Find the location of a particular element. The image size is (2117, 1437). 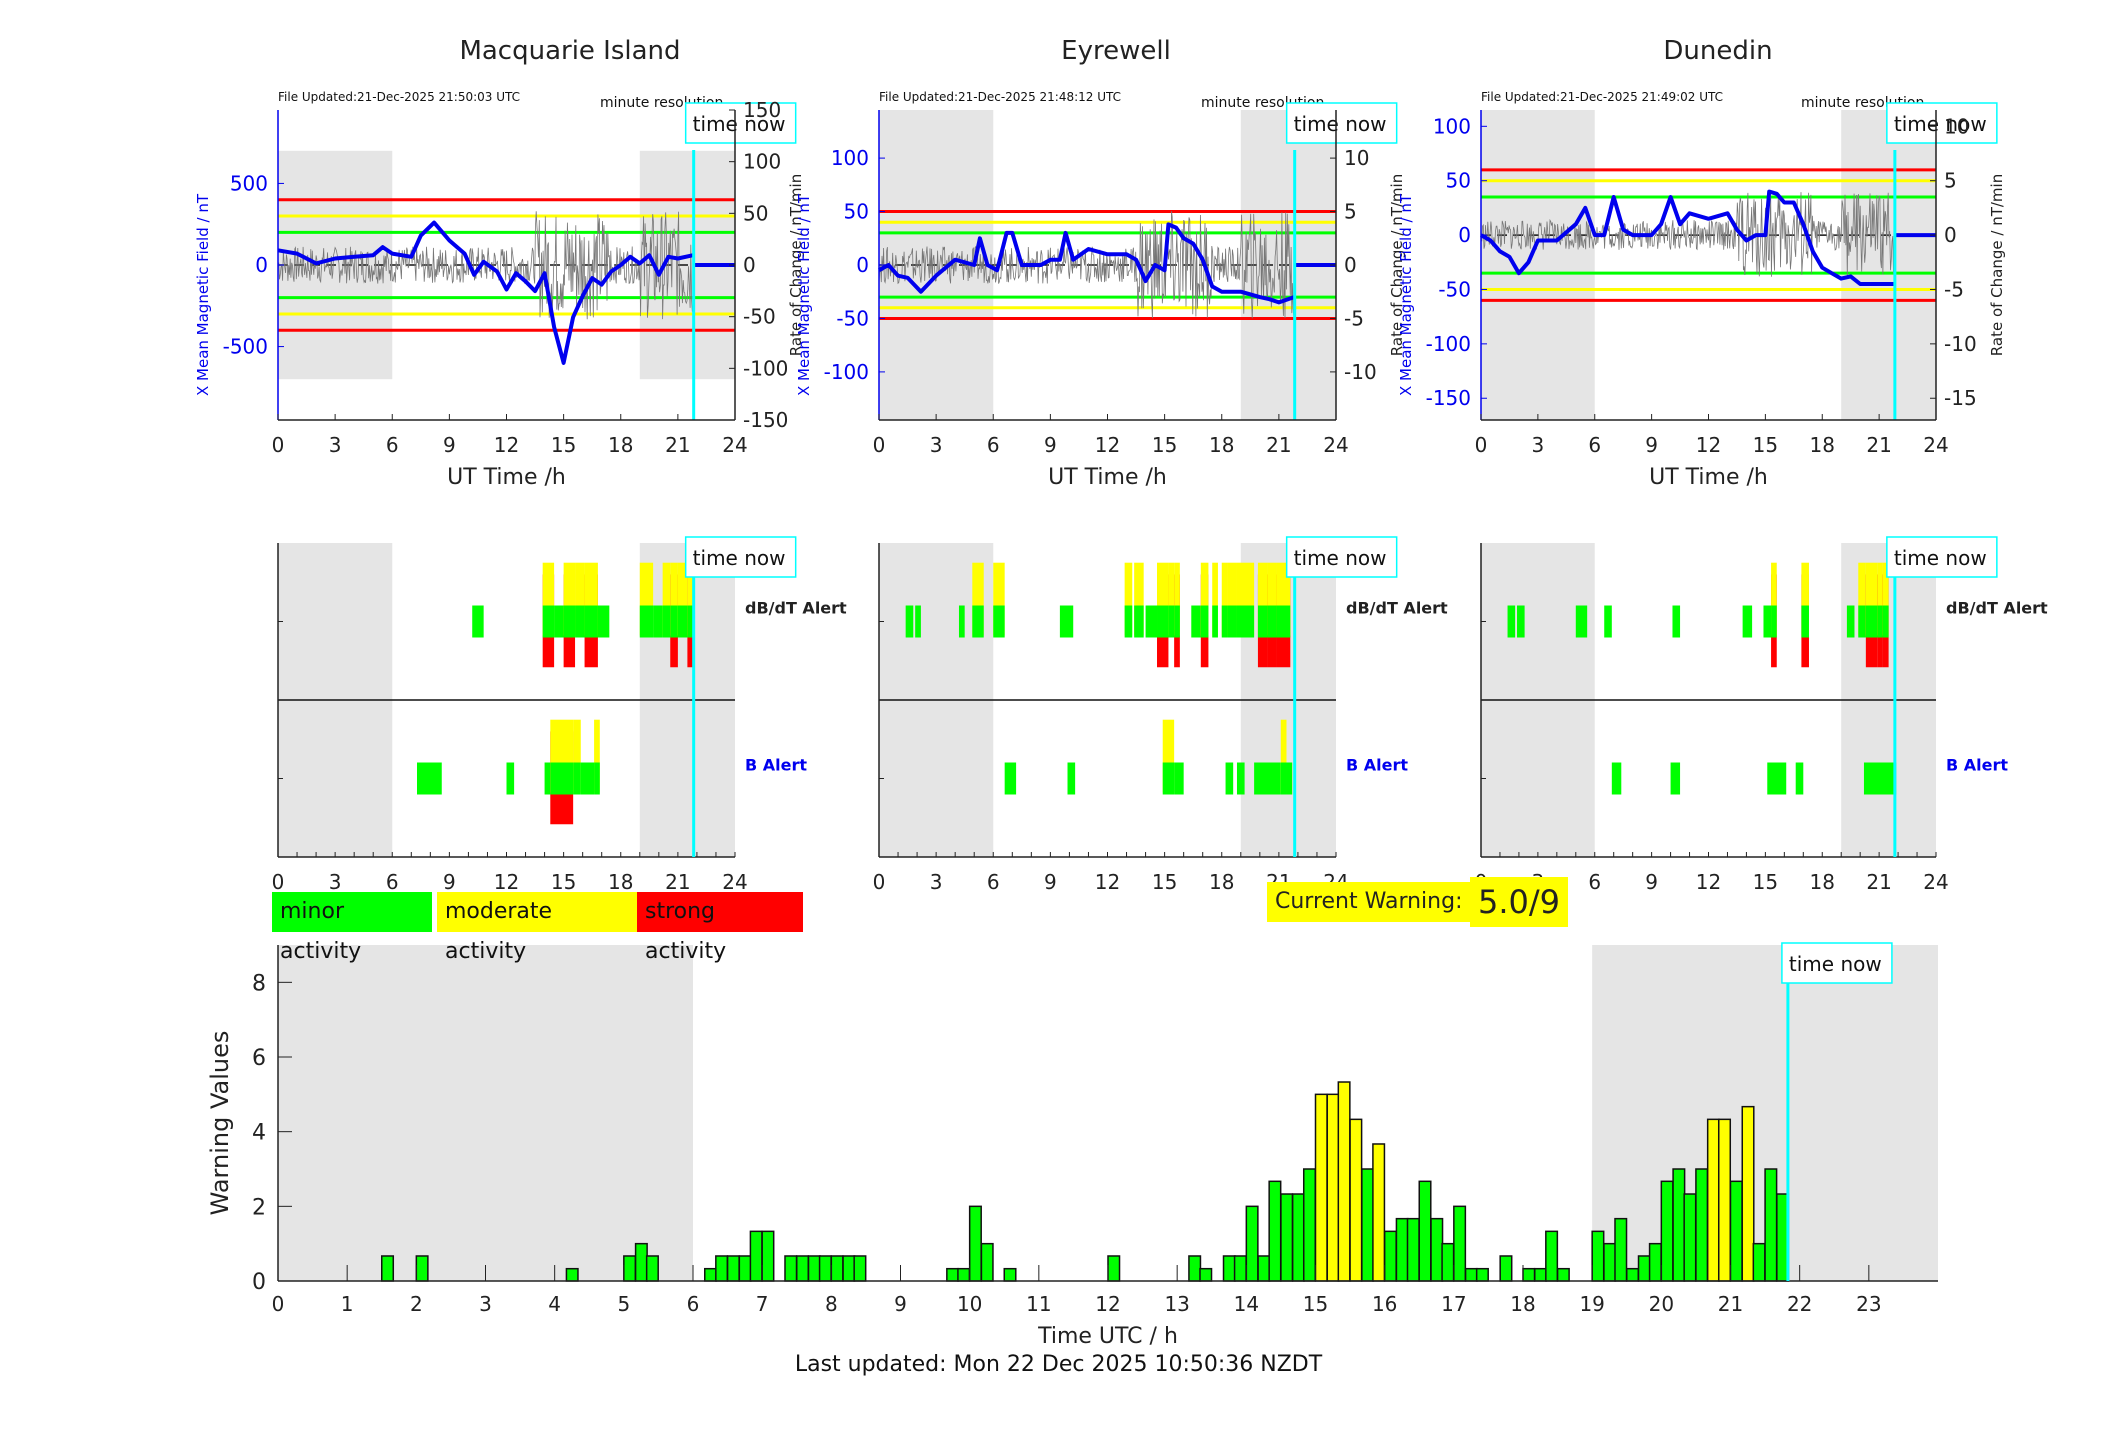

time-now-box is located at coordinates (1942, 557).